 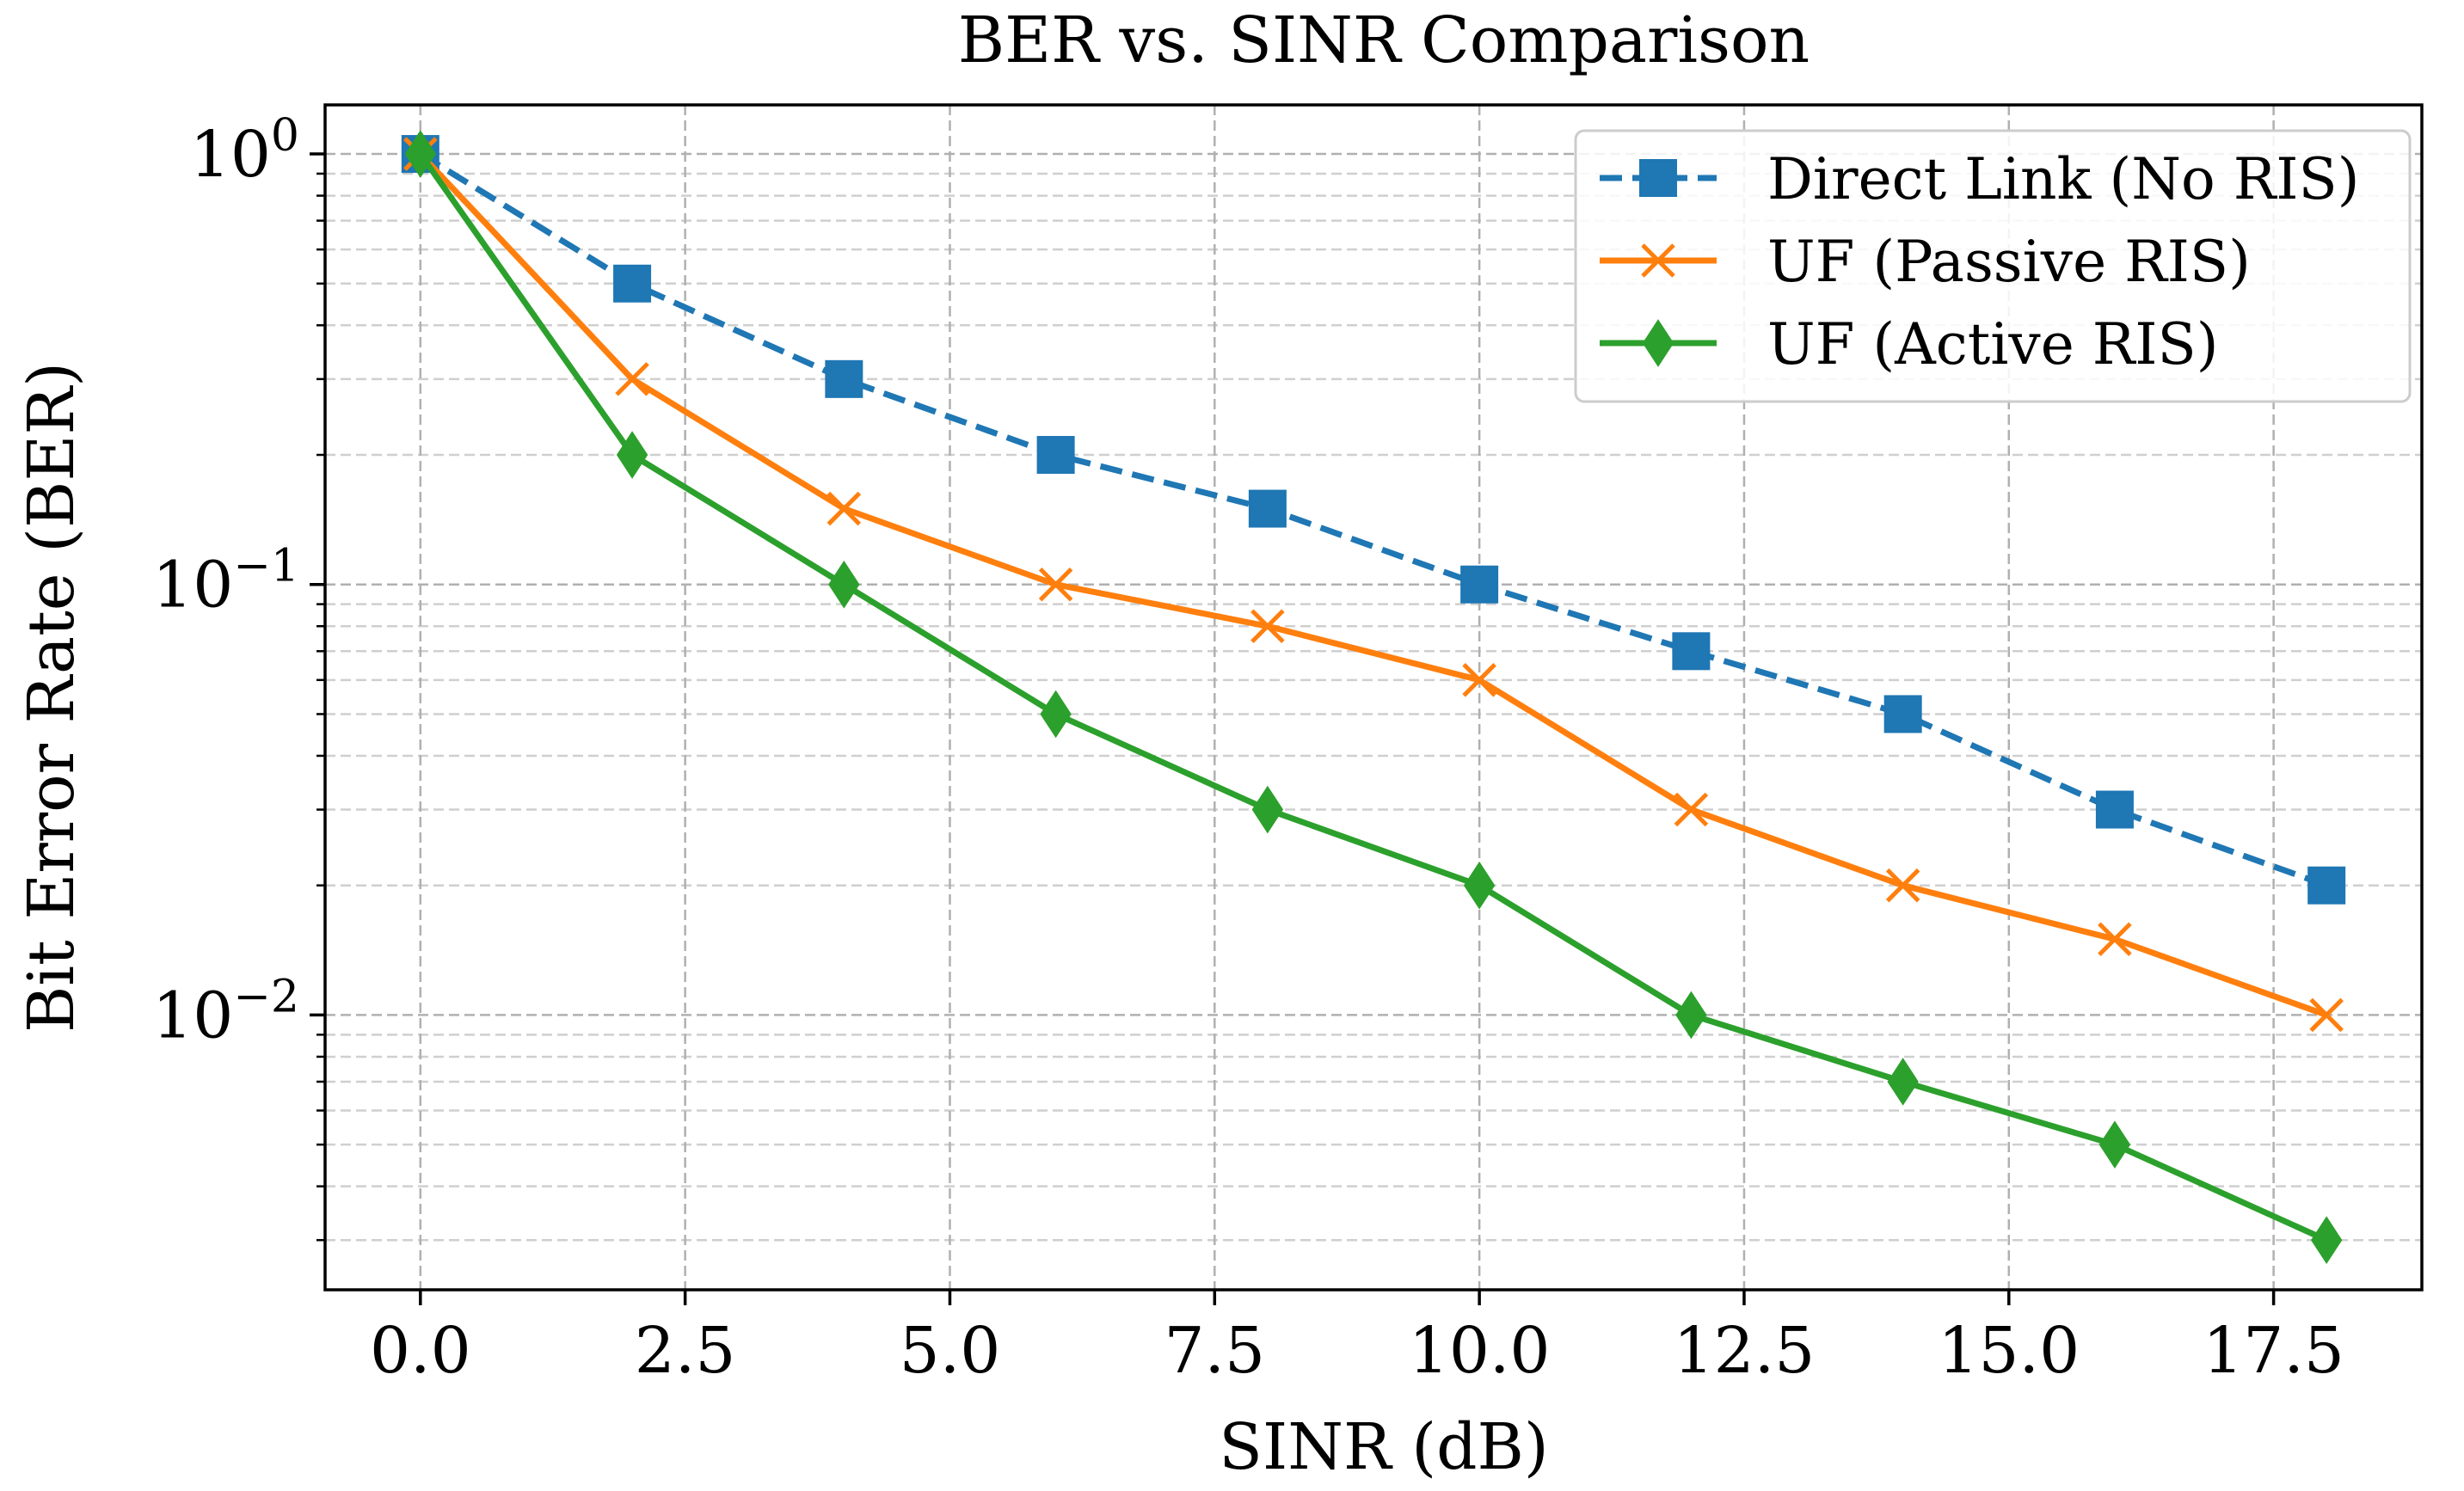 I want to click on y-tick-label: 10⁻², so click(x=226, y=1011).